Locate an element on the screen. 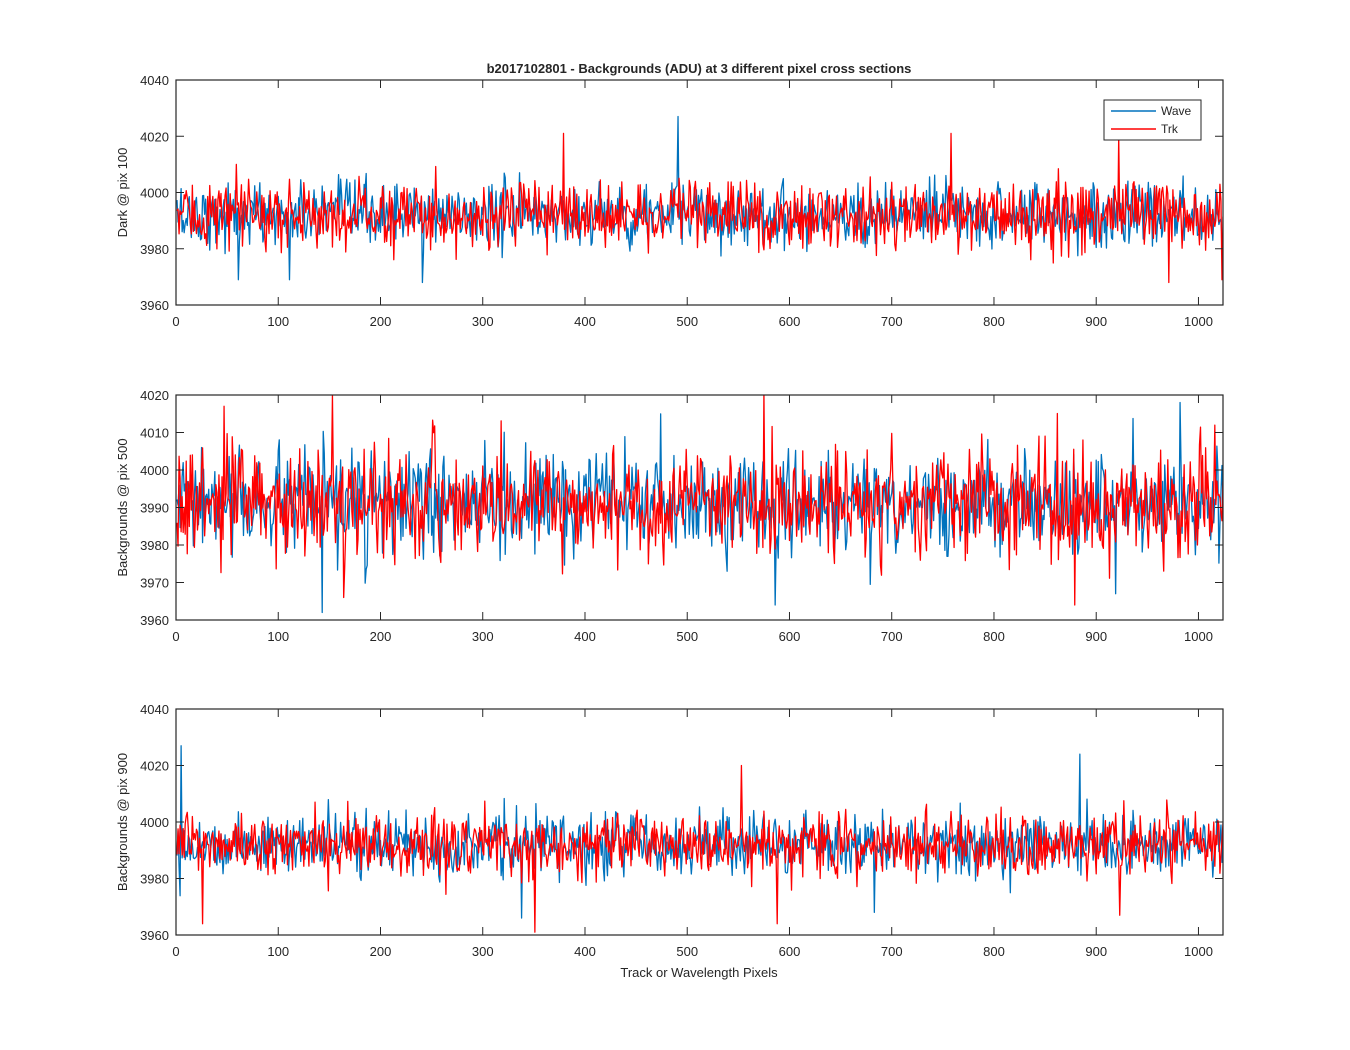  x-axis-label: Track or Wavelength Pixels is located at coordinates (699, 972).